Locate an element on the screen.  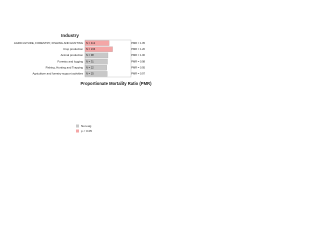
category-label: Animal production is located at coordinates (72, 55).